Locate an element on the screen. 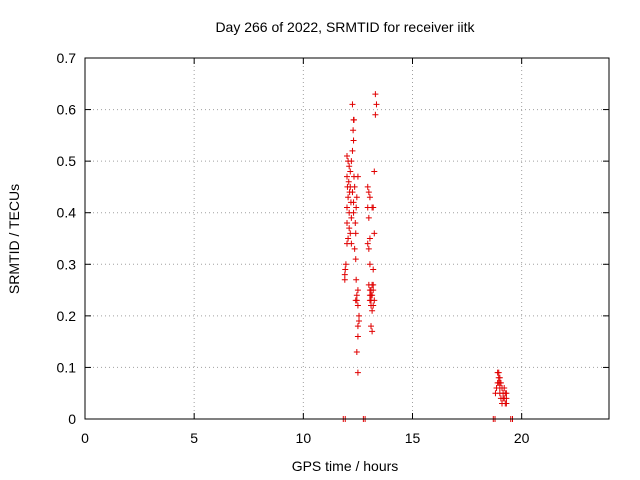 Image resolution: width=640 pixels, height=480 pixels. x-axis-label: GPS time / hours is located at coordinates (345, 466).